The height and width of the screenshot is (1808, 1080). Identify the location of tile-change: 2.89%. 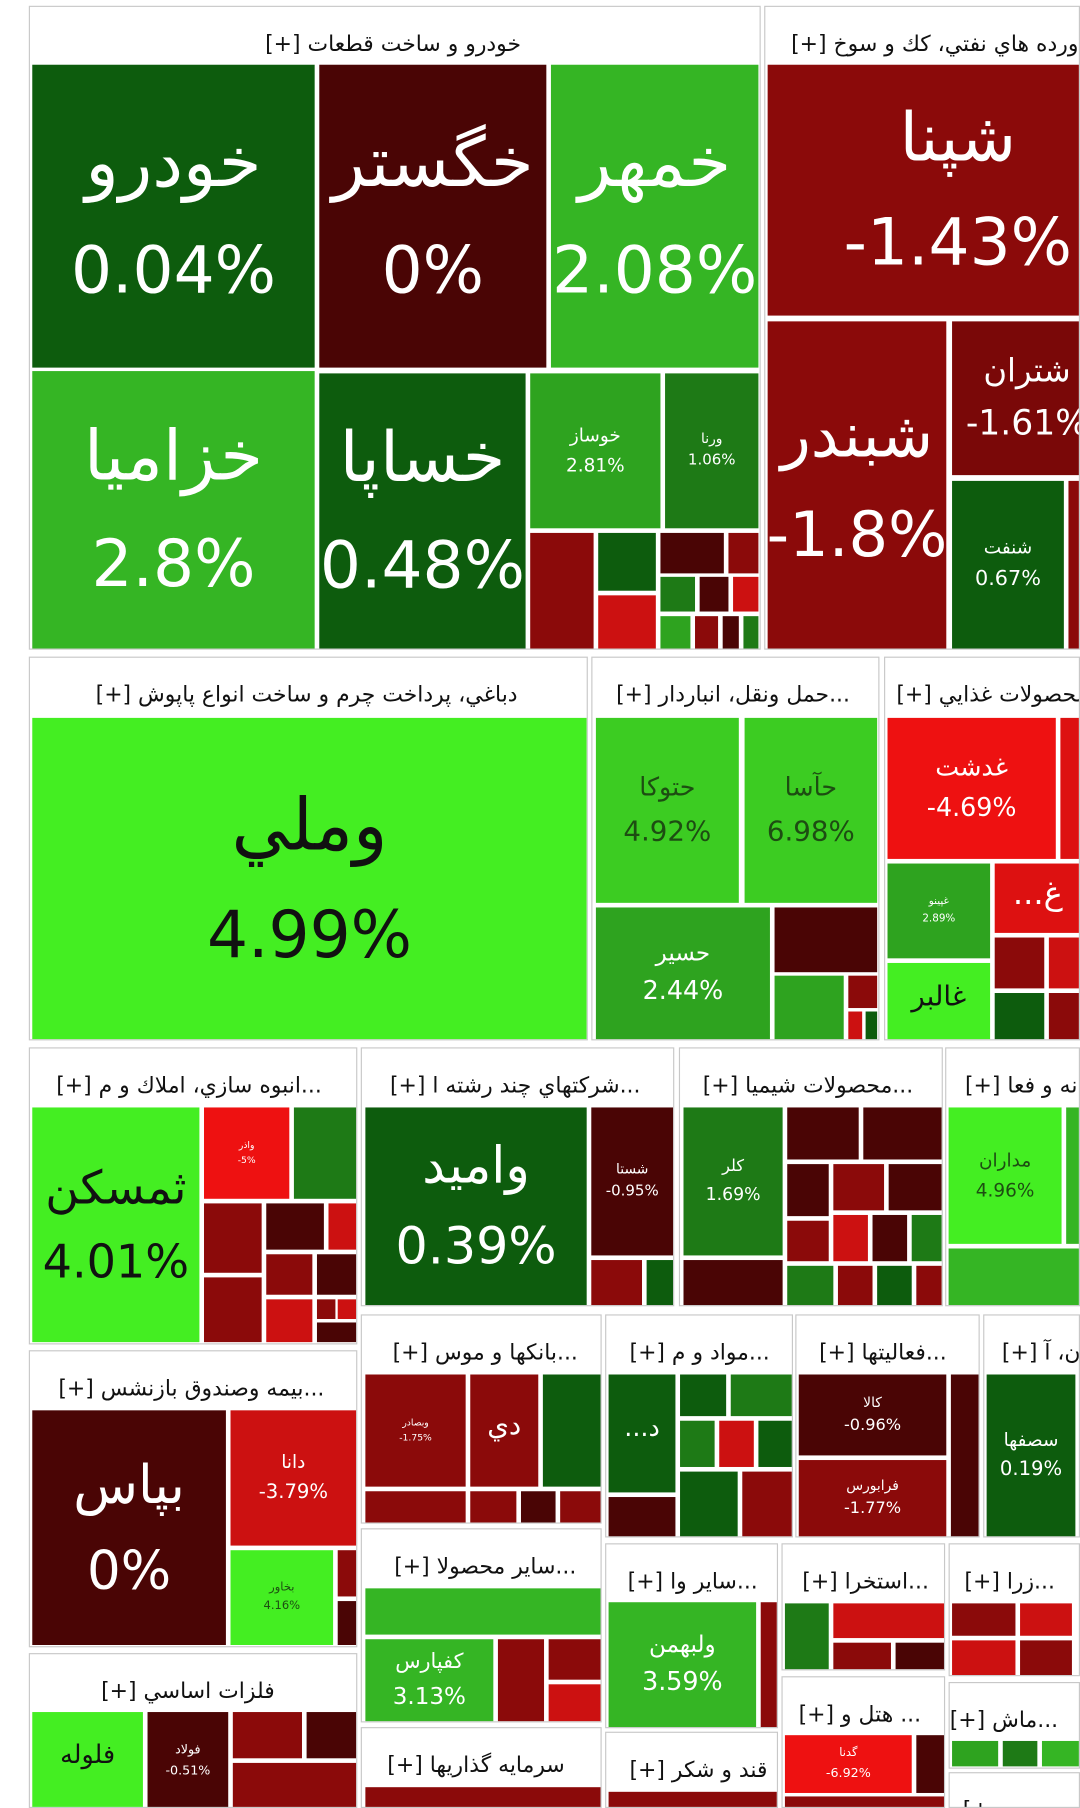
(939, 918).